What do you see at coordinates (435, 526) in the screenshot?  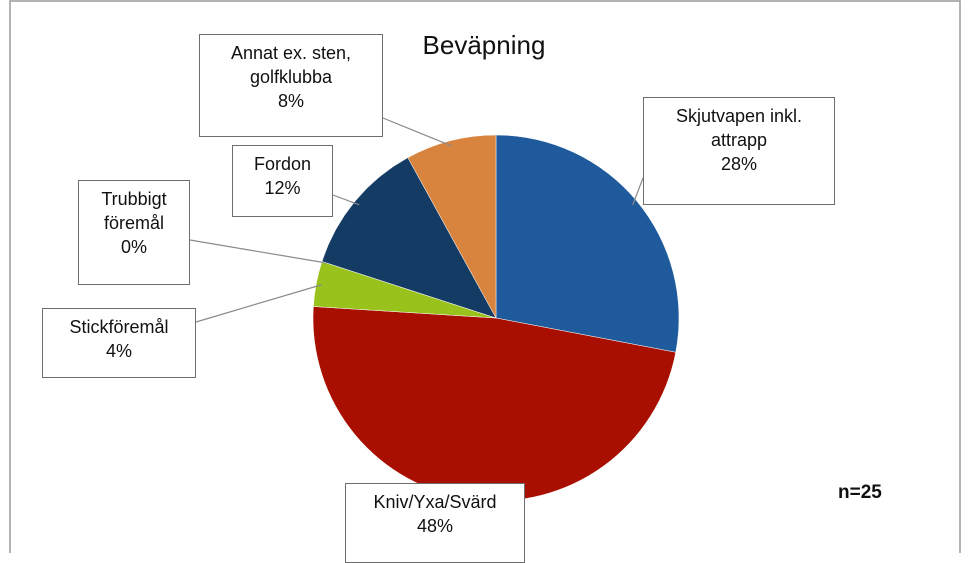 I see `value-label: 48%` at bounding box center [435, 526].